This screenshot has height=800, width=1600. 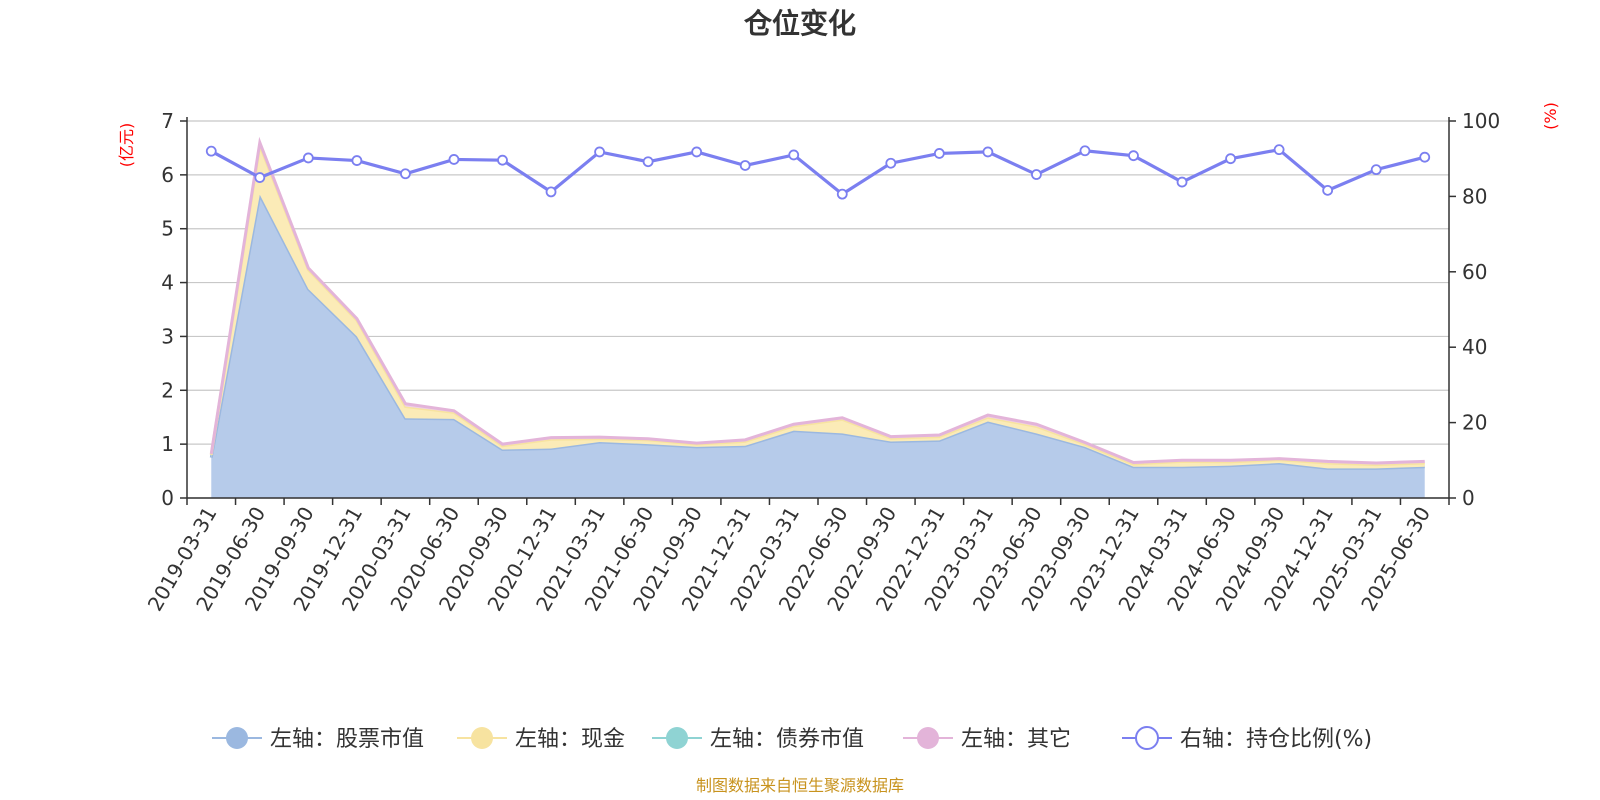 I want to click on right-tick-label: 100, so click(x=1481, y=121).